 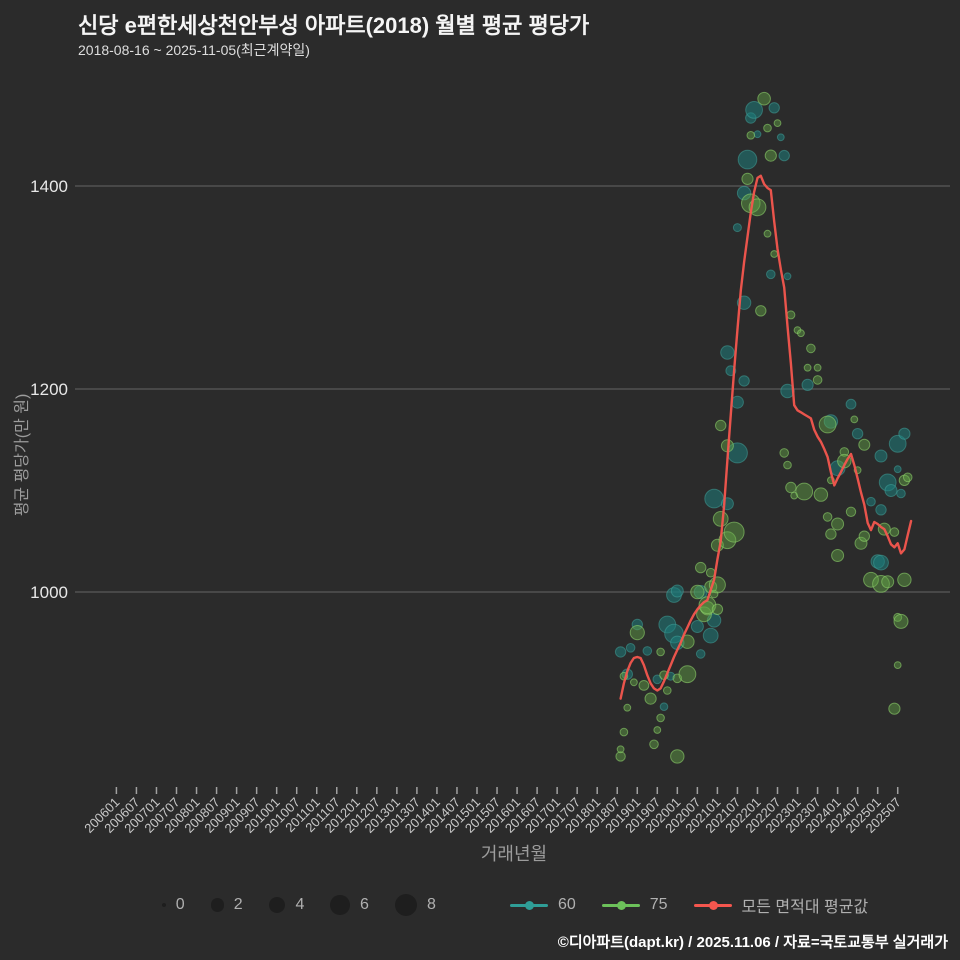 I want to click on legend-series-item-60: 60, so click(x=542, y=905).